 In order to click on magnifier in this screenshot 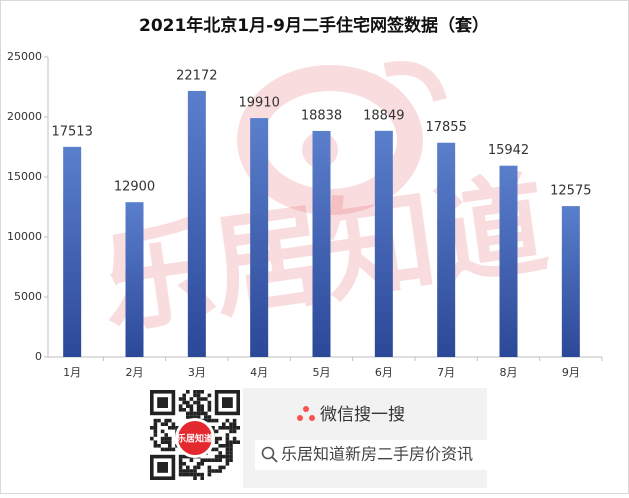, I will do `click(269, 454)`.